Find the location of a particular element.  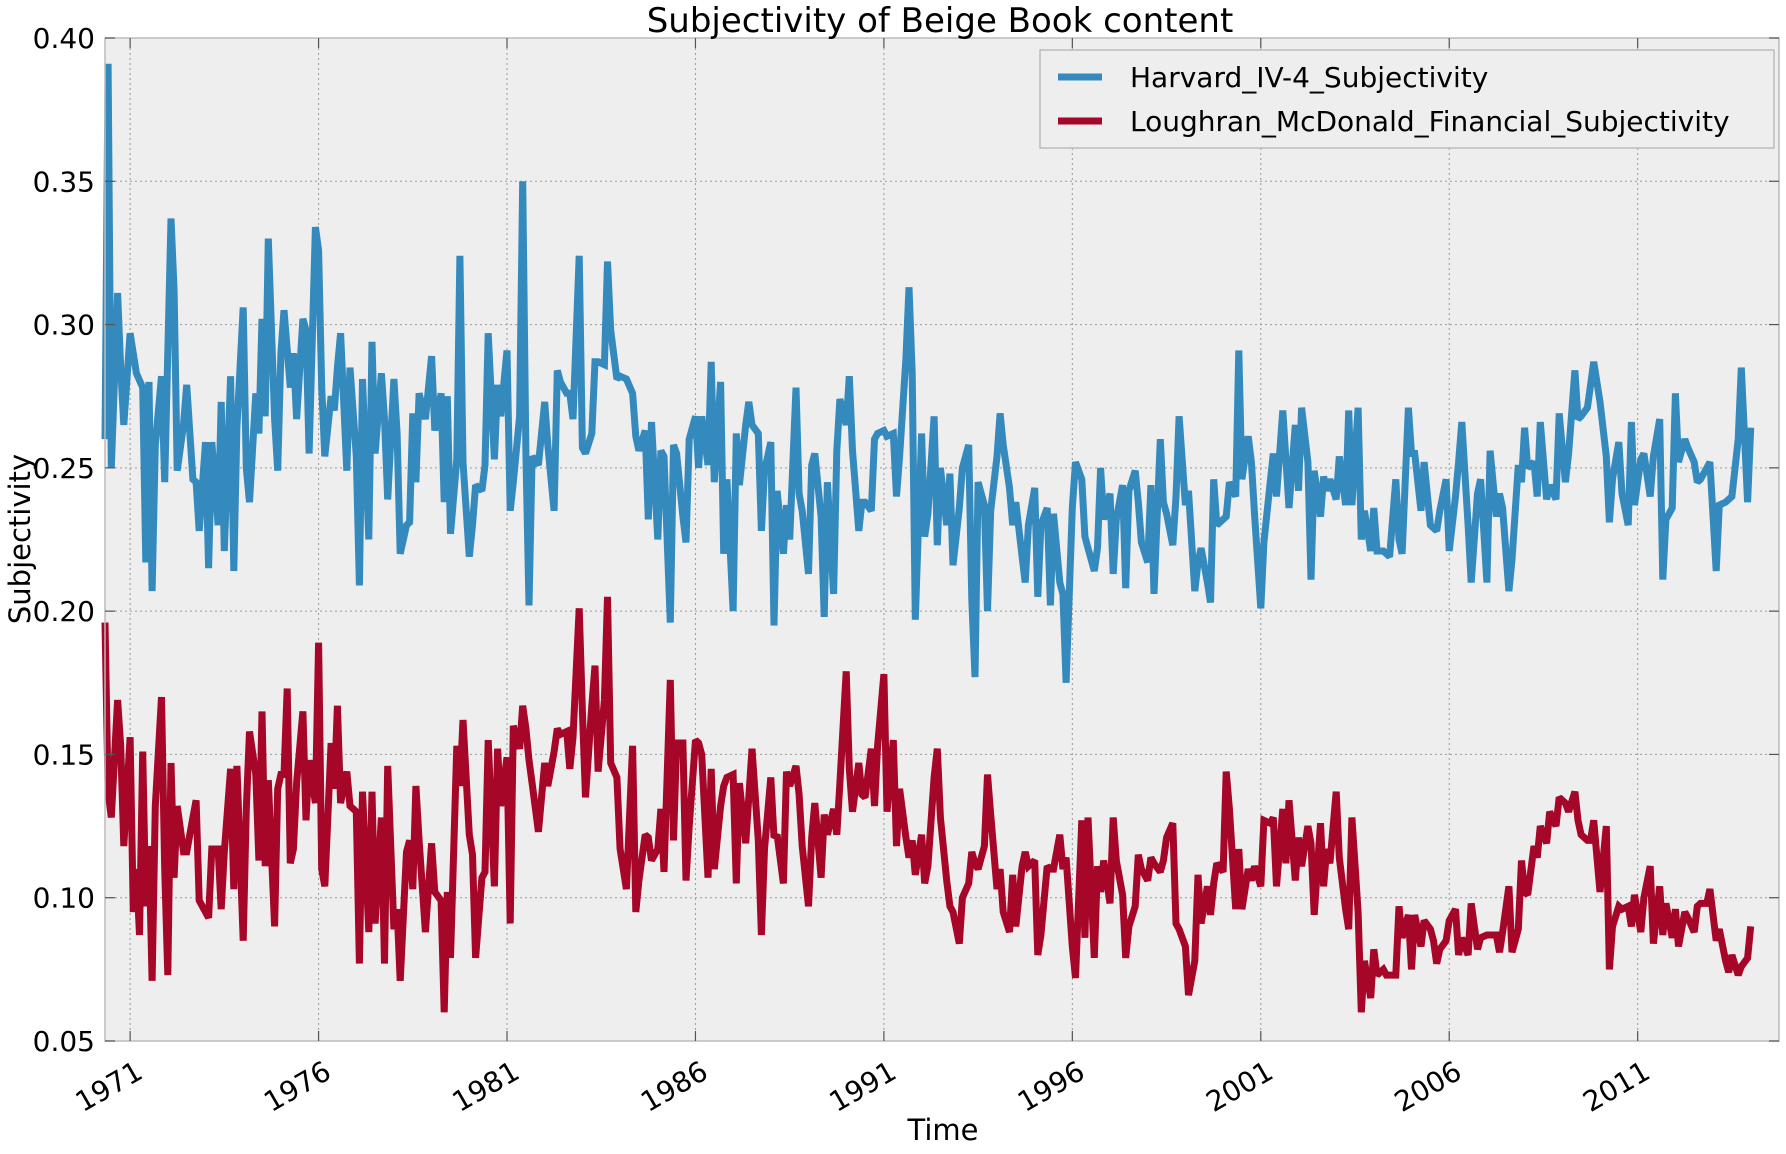

x-tick-label: 1991 is located at coordinates (863, 1086).